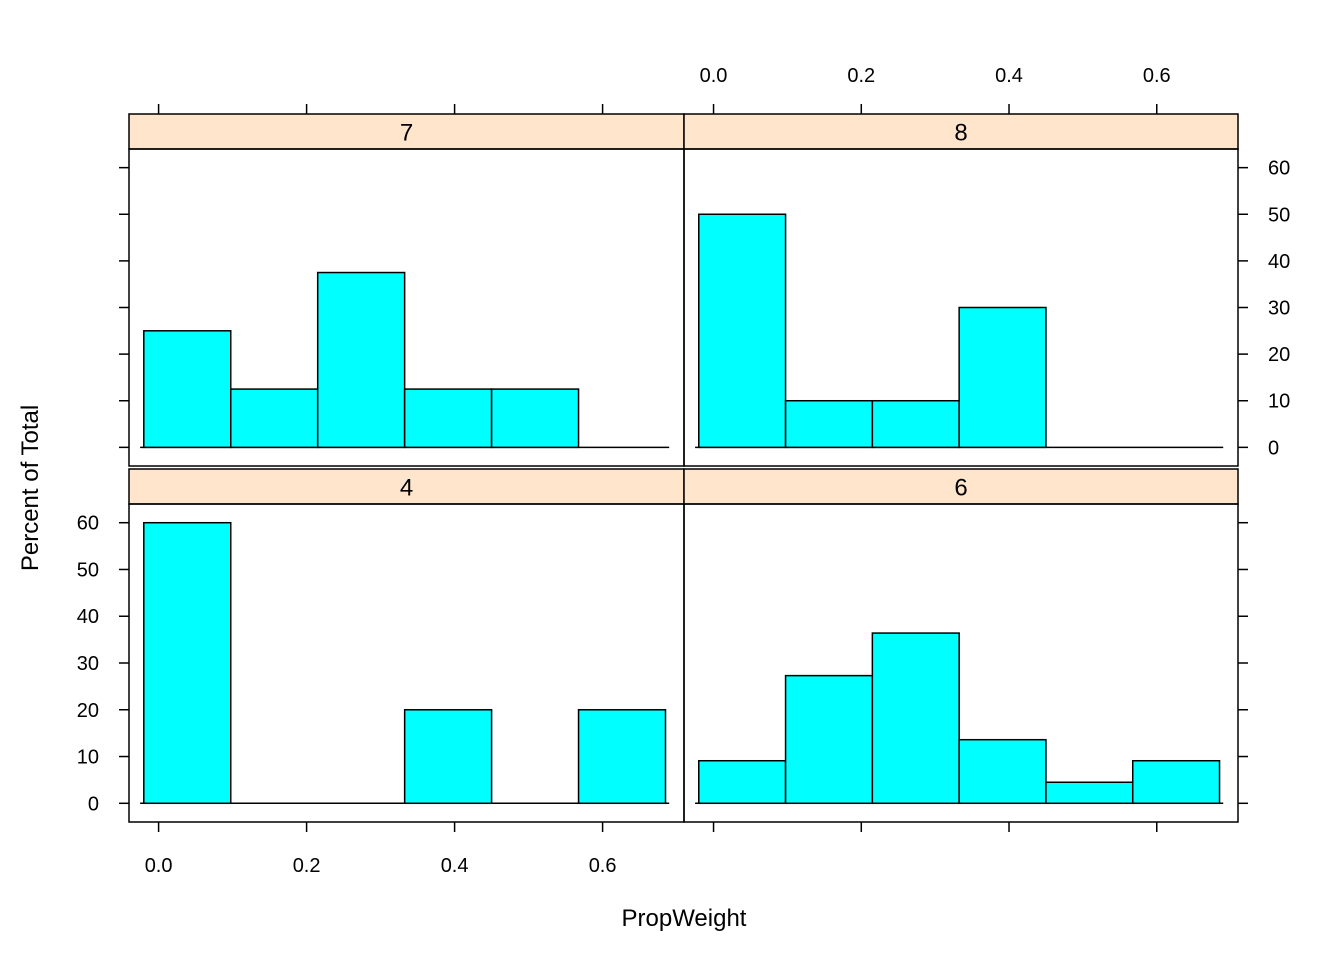 The width and height of the screenshot is (1344, 965). I want to click on y-tick-label-left-0: 0, so click(93, 804).